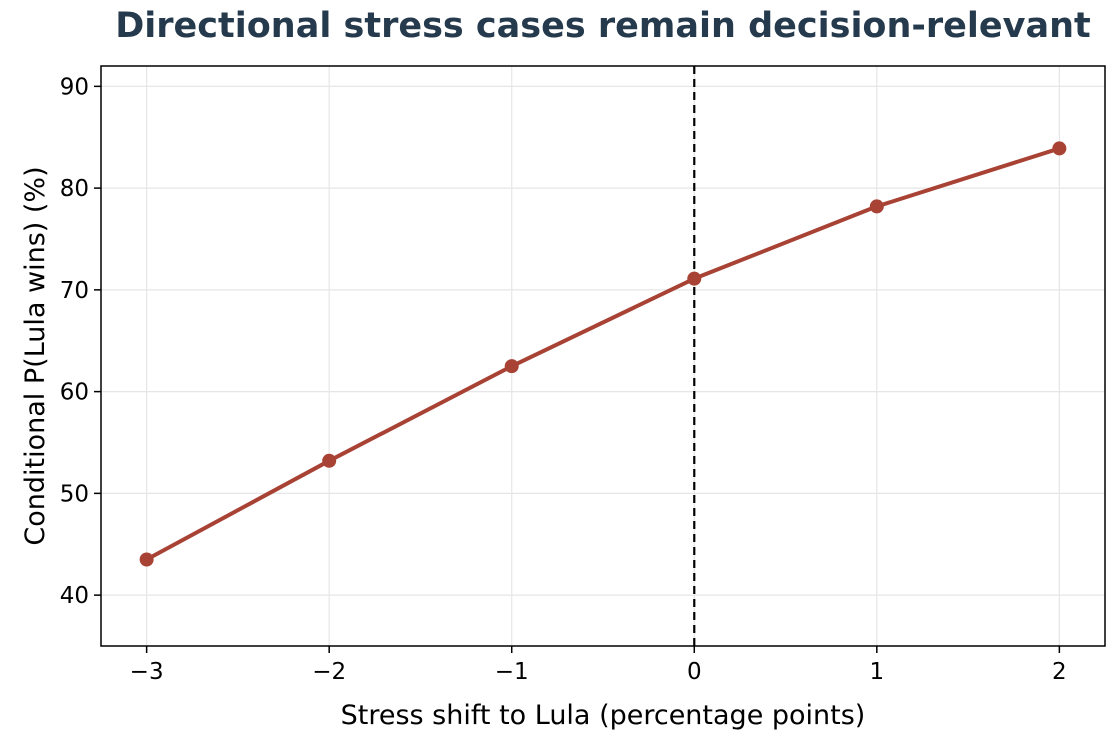  What do you see at coordinates (74, 87) in the screenshot?
I see `y-tick-label: 90` at bounding box center [74, 87].